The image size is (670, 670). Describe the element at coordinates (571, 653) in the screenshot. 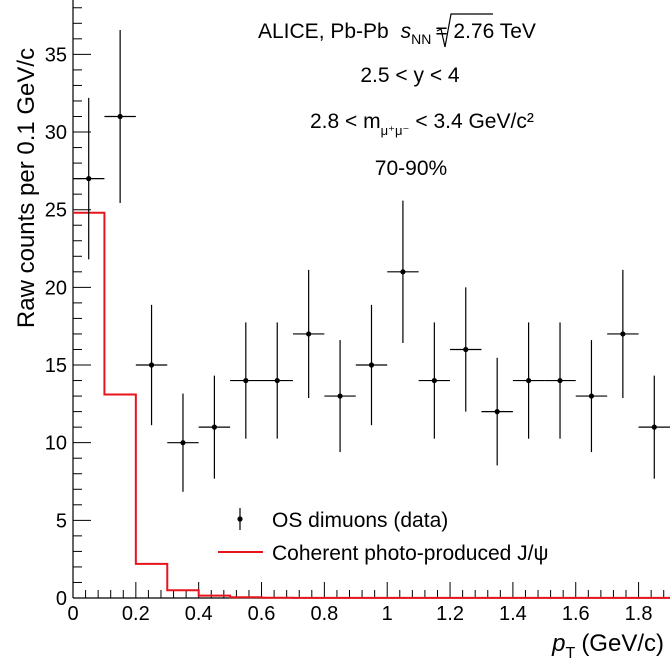

I see `x-axis-title-sub: T` at that location.